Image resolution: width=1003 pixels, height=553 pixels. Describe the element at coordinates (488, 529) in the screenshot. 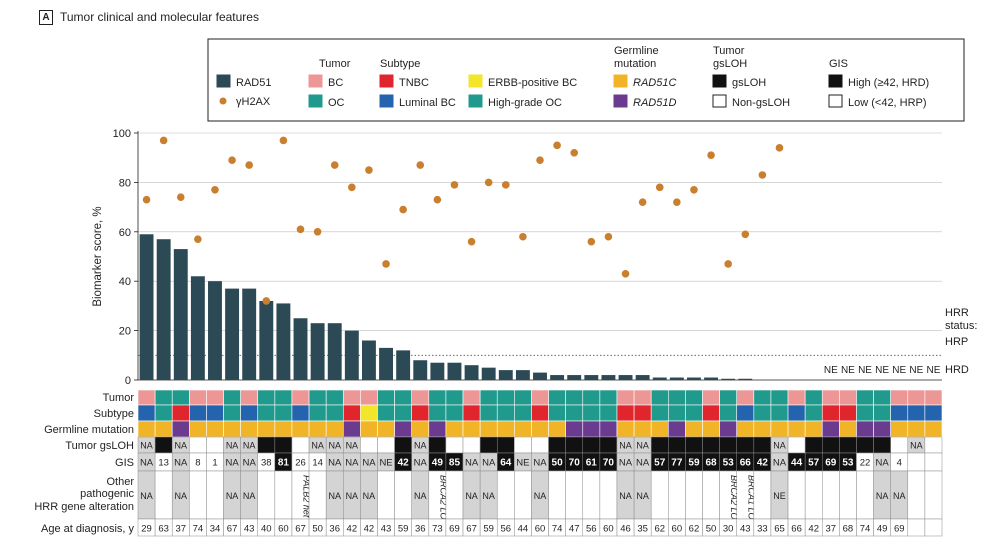

I see `age-value: 59` at that location.